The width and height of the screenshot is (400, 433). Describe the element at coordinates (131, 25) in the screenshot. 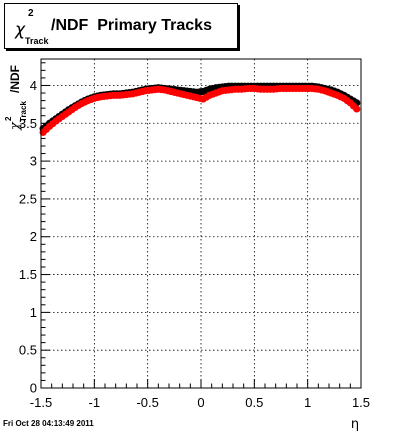

I see `chart-title: /NDF Primary Tracks` at that location.